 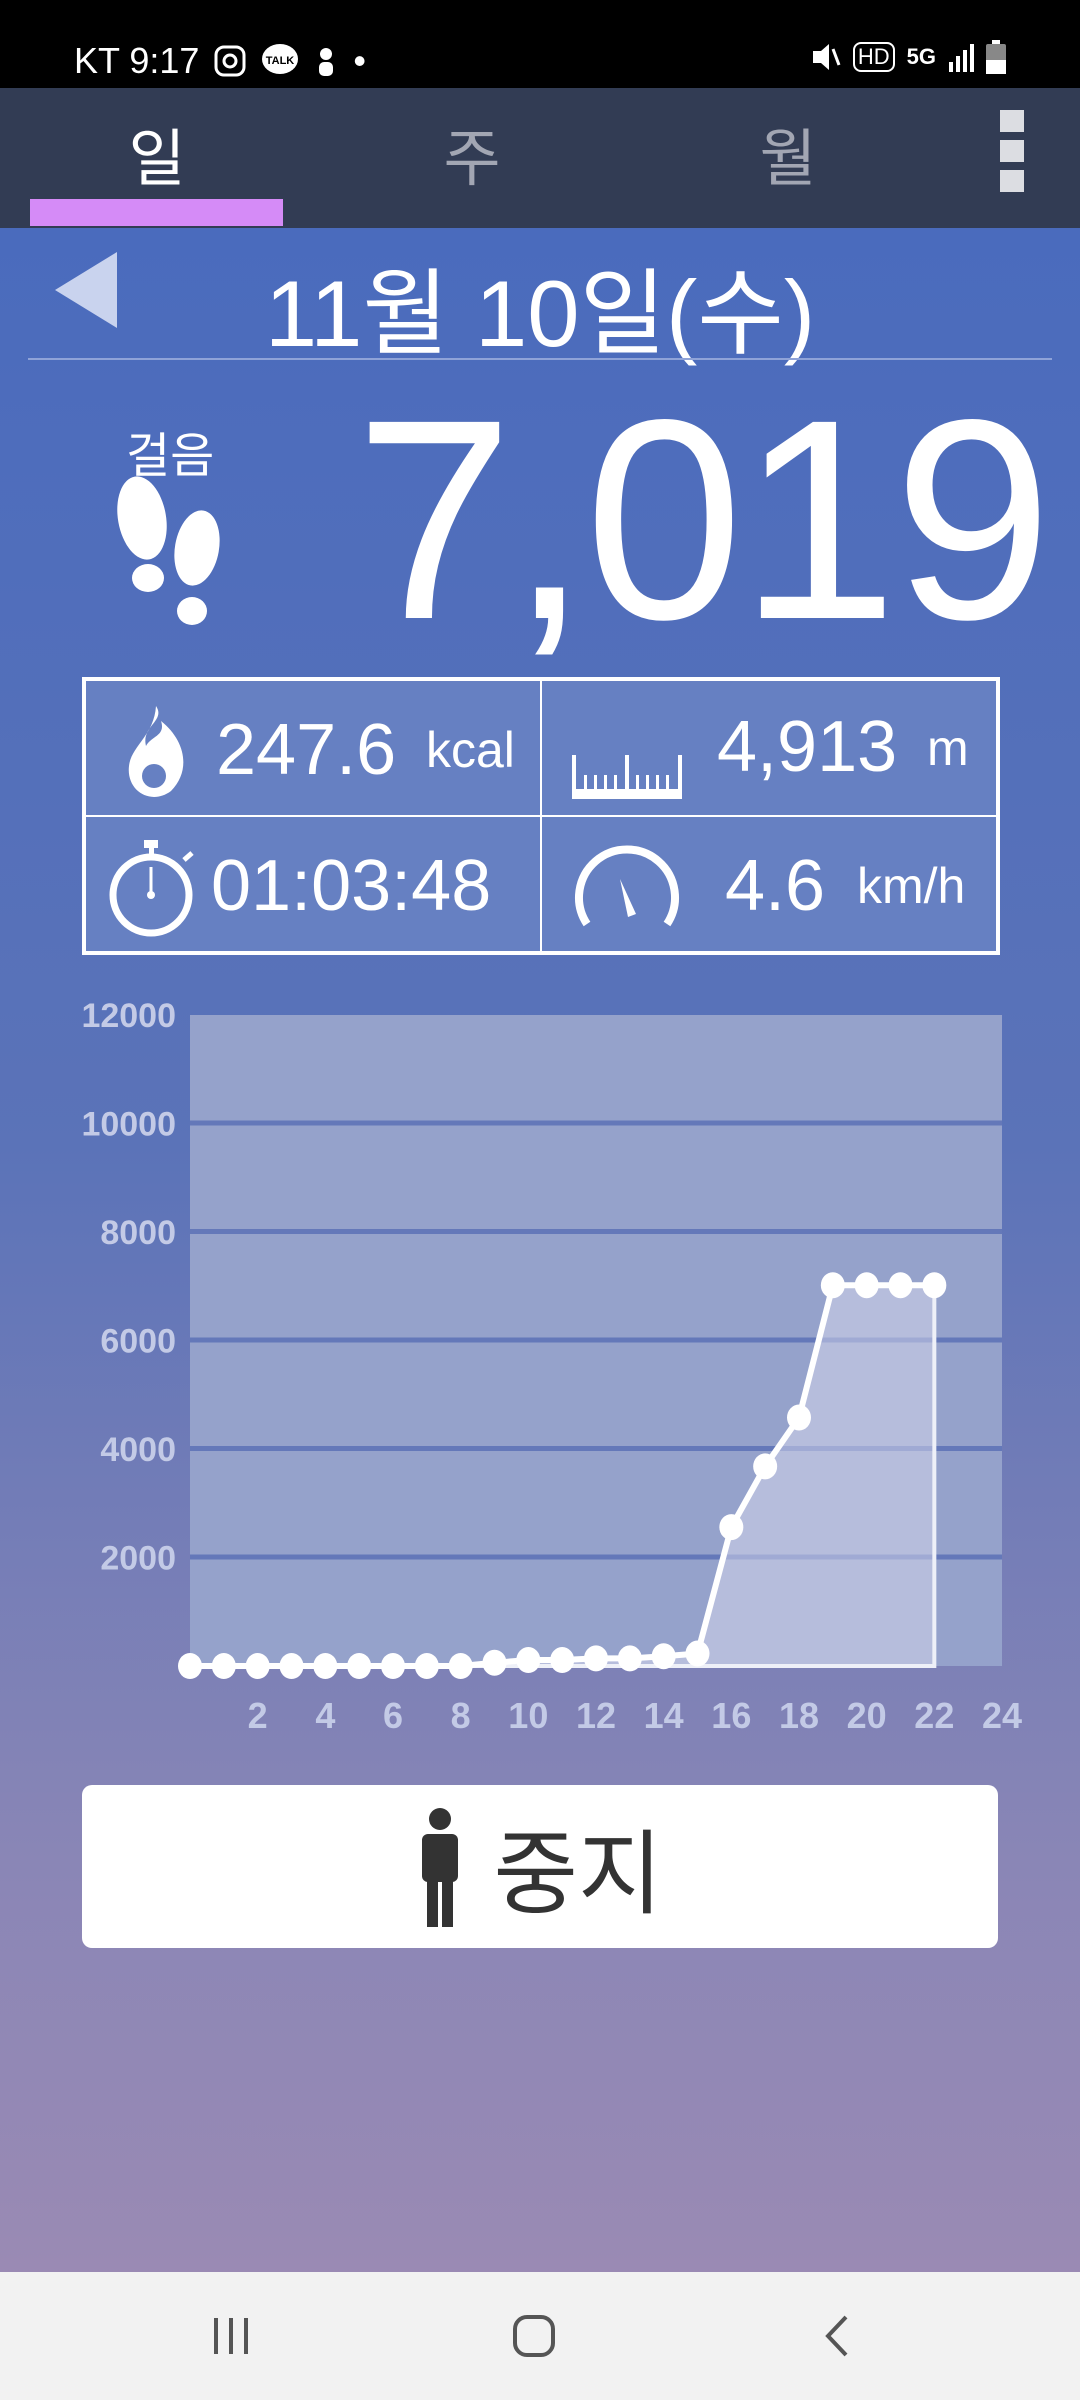 I want to click on speed-cell: 4.6 km/h, so click(x=769, y=884).